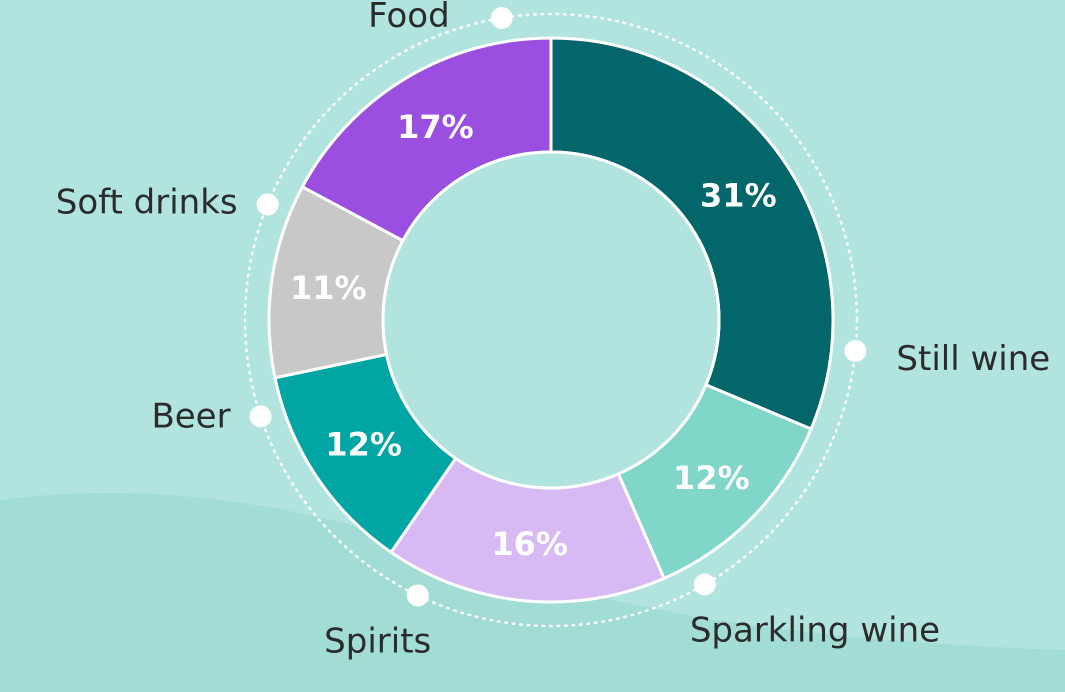  Describe the element at coordinates (855, 351) in the screenshot. I see `marker-dot-still-wine` at that location.